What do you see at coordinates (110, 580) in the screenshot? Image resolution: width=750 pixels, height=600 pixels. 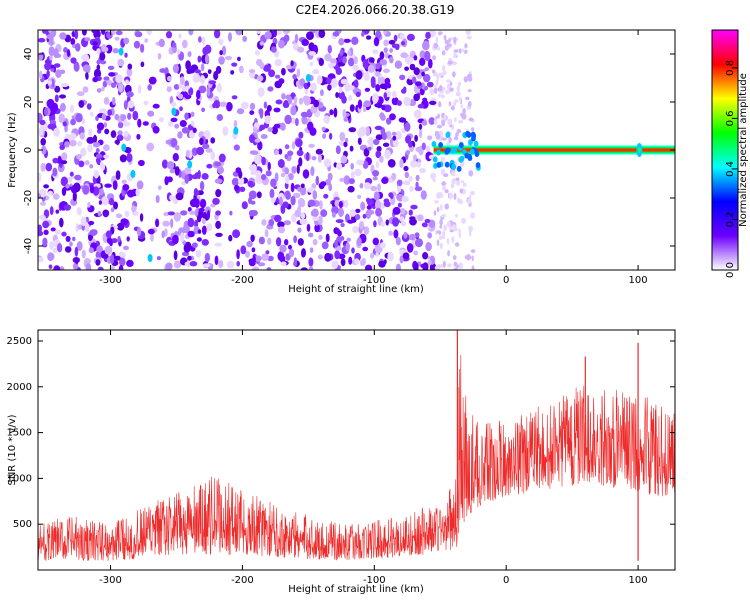 I see `x-tick-label: -300` at bounding box center [110, 580].